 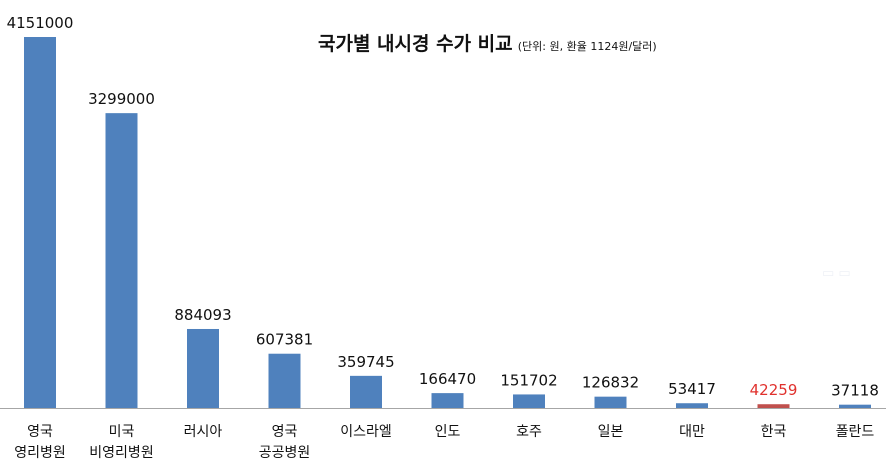 What do you see at coordinates (415, 44) in the screenshot?
I see `chart-title: 국가별 내시경 수가 비교` at bounding box center [415, 44].